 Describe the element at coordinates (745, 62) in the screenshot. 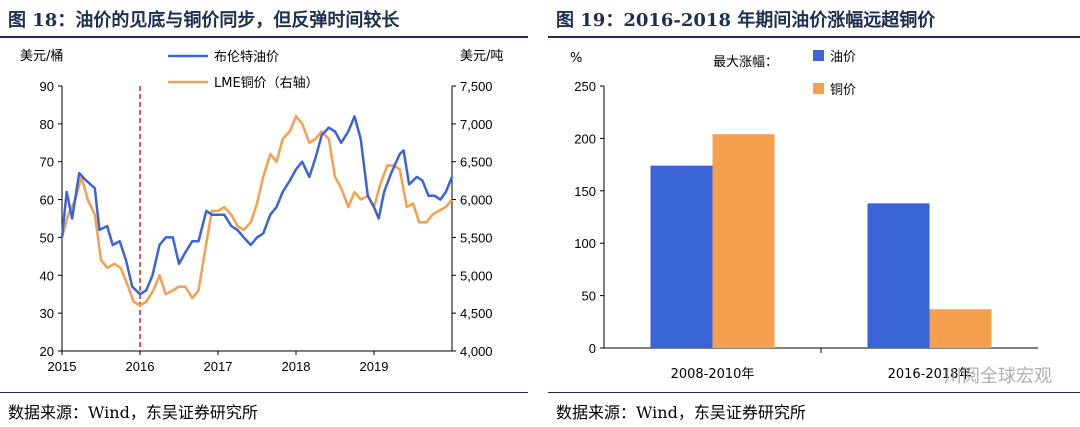

I see `legend-title: 最大涨幅：` at that location.